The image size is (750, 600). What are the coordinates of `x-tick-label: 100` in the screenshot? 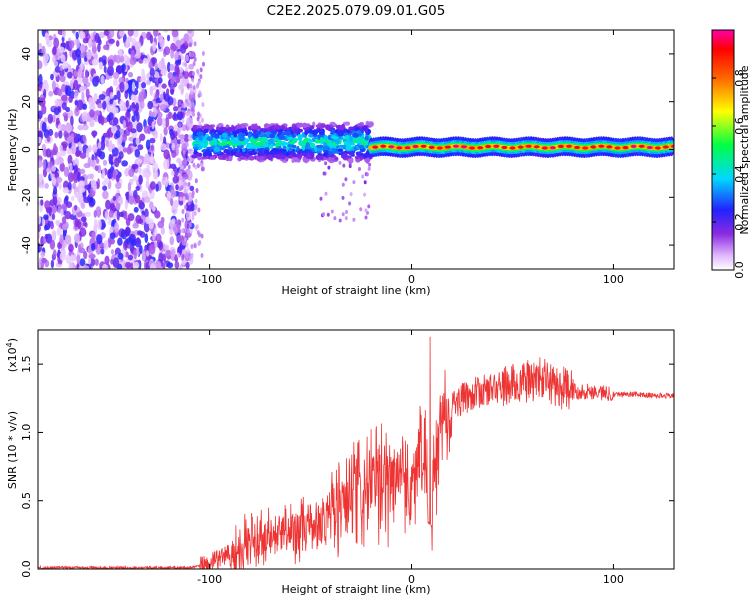 It's located at (613, 279).